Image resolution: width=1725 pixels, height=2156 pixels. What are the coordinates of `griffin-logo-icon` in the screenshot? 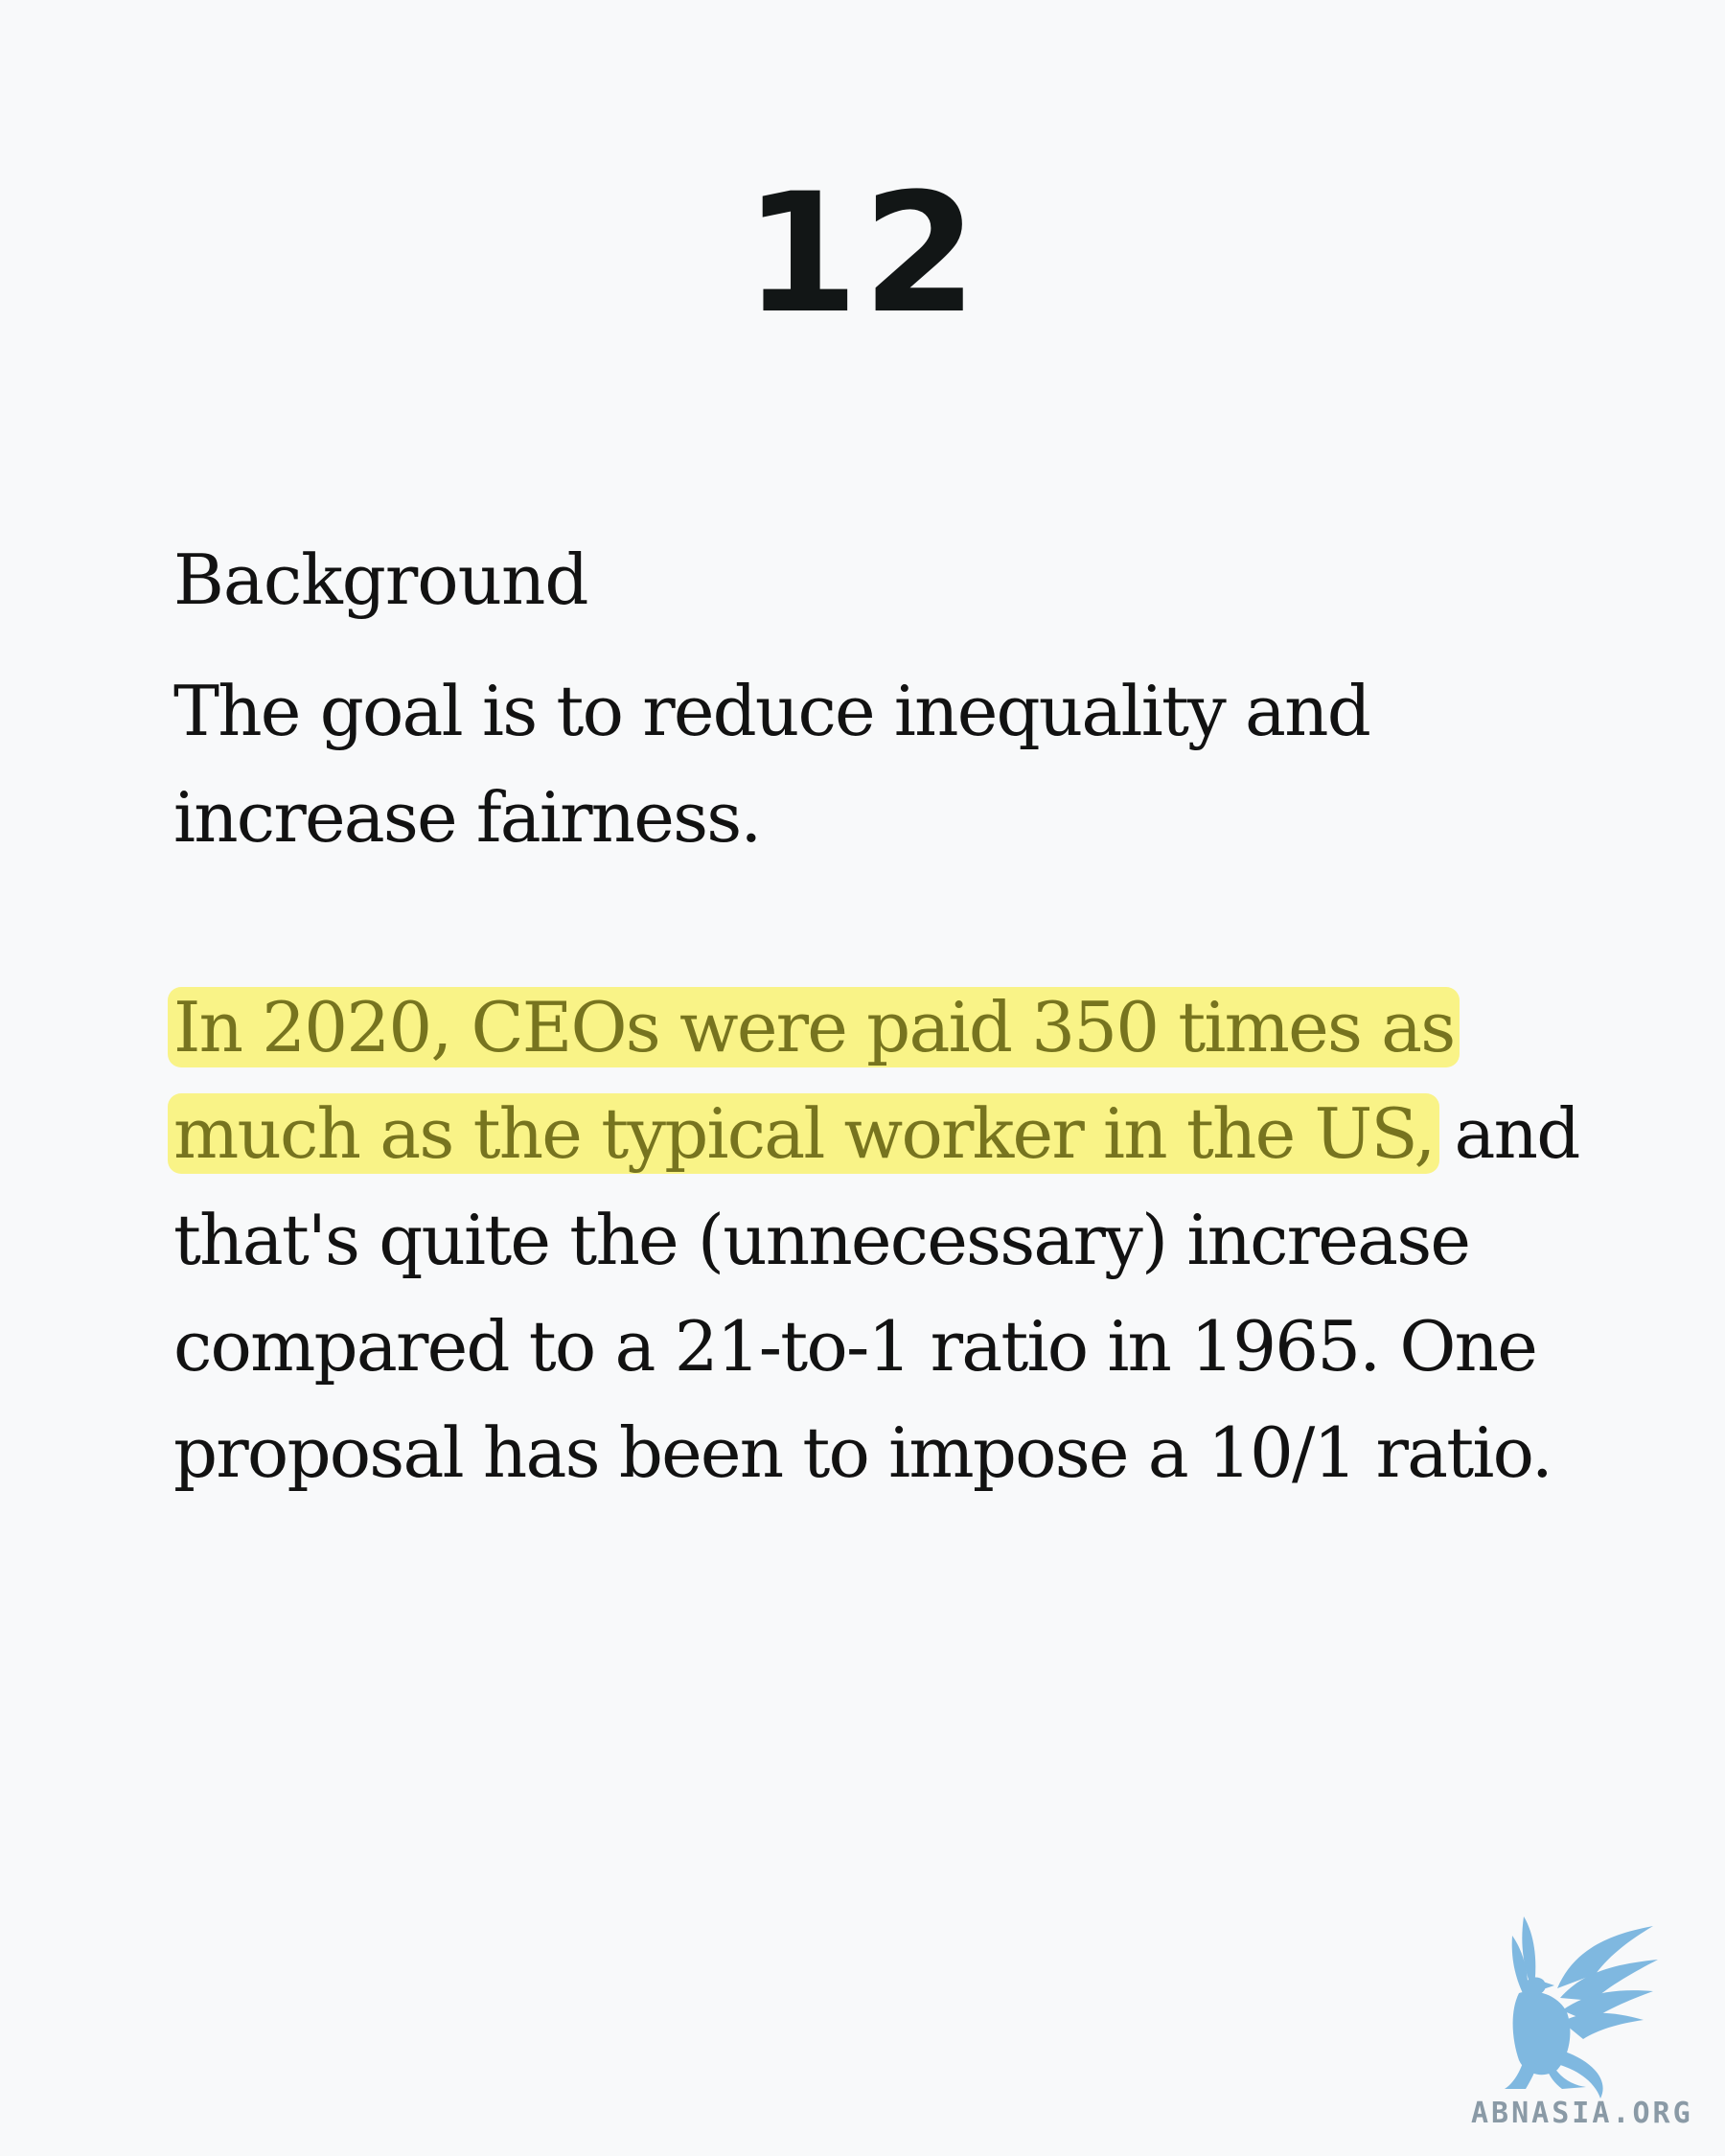 It's located at (1581, 2008).